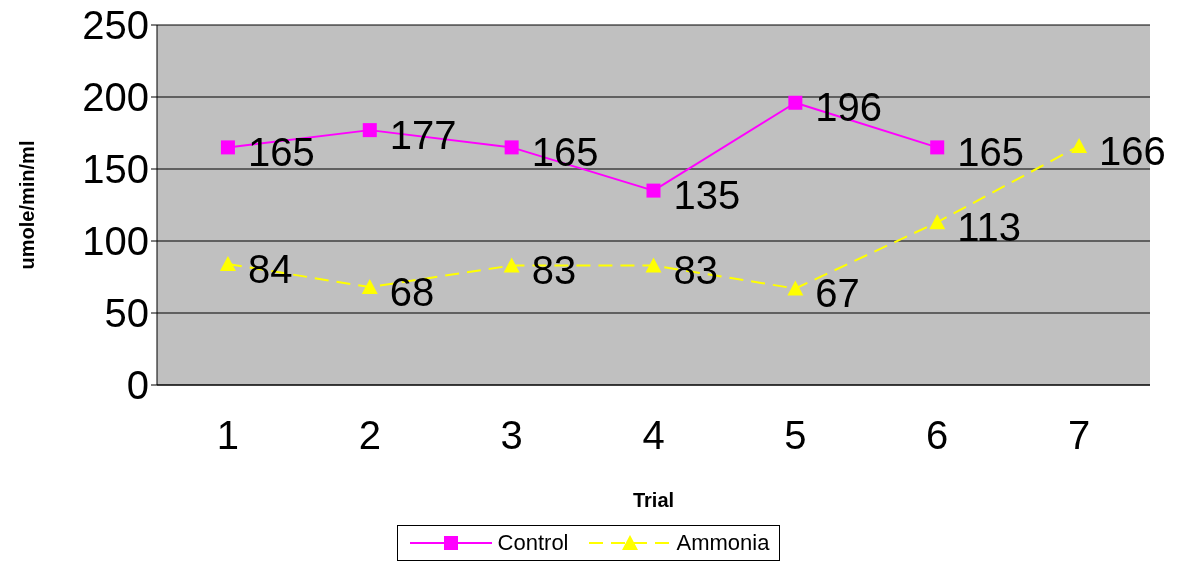  Describe the element at coordinates (937, 435) in the screenshot. I see `x-tick-label: 6` at that location.